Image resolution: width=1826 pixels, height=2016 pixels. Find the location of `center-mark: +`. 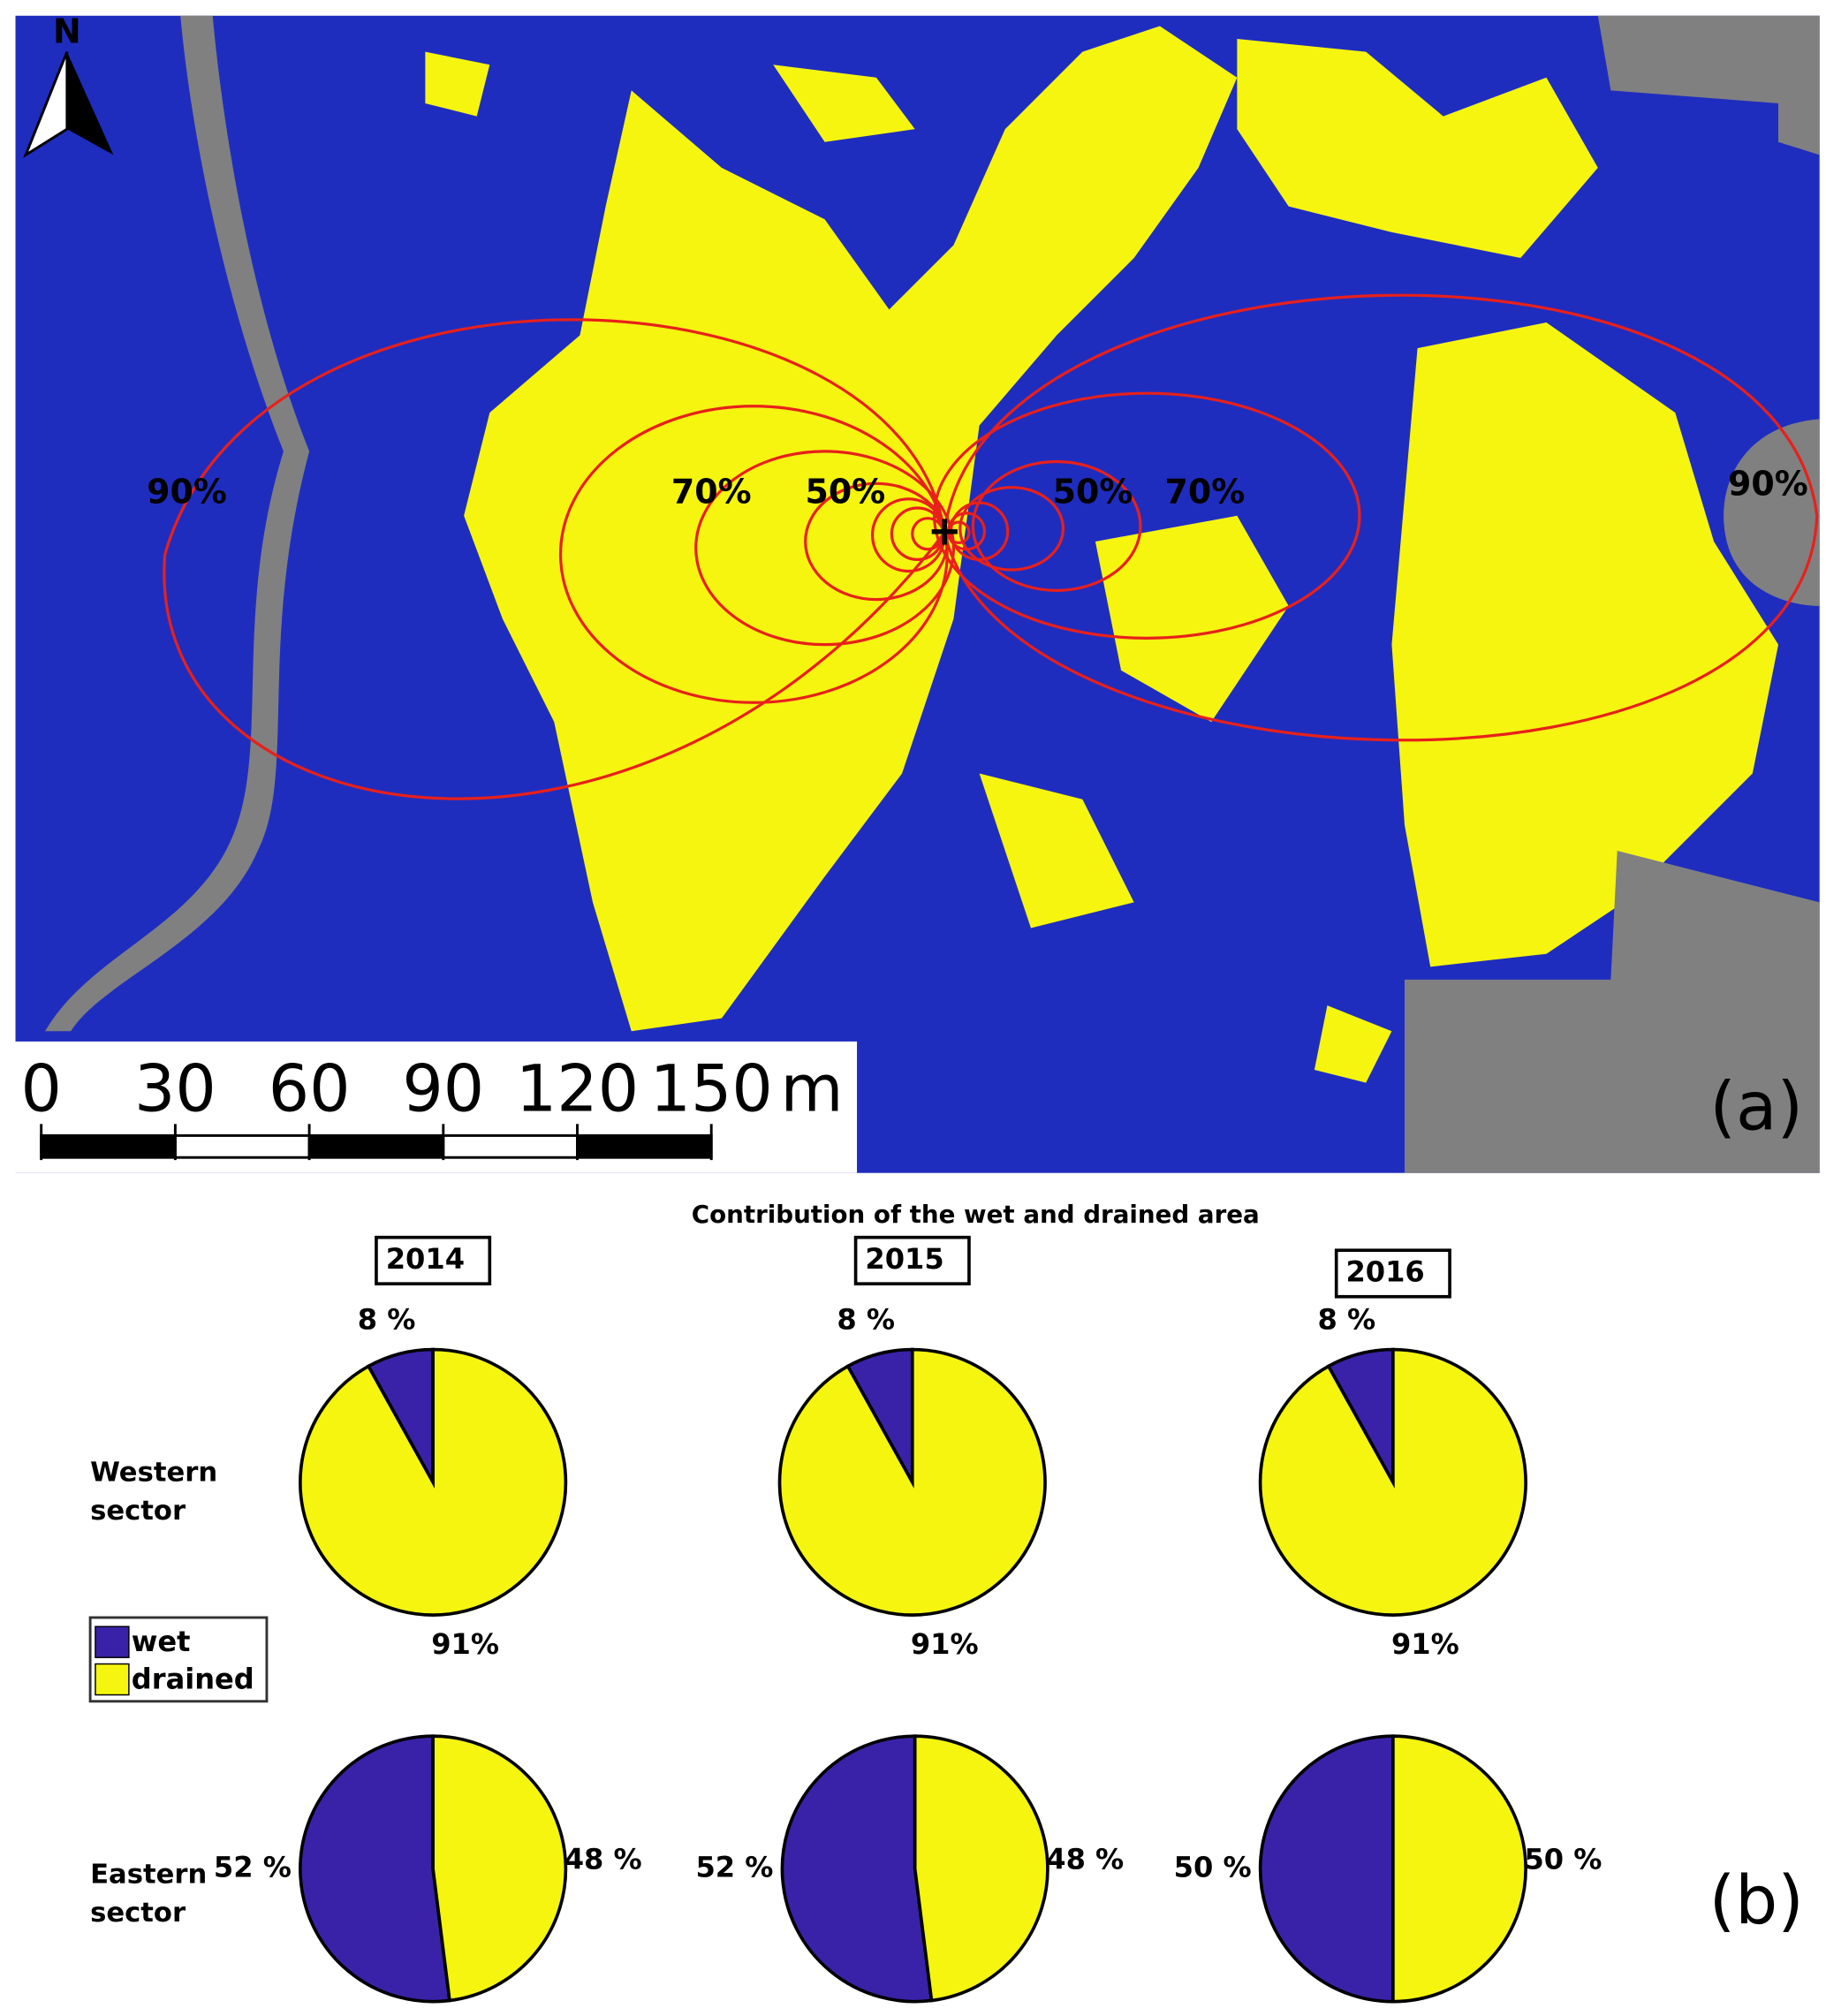

center-mark: + is located at coordinates (945, 532).